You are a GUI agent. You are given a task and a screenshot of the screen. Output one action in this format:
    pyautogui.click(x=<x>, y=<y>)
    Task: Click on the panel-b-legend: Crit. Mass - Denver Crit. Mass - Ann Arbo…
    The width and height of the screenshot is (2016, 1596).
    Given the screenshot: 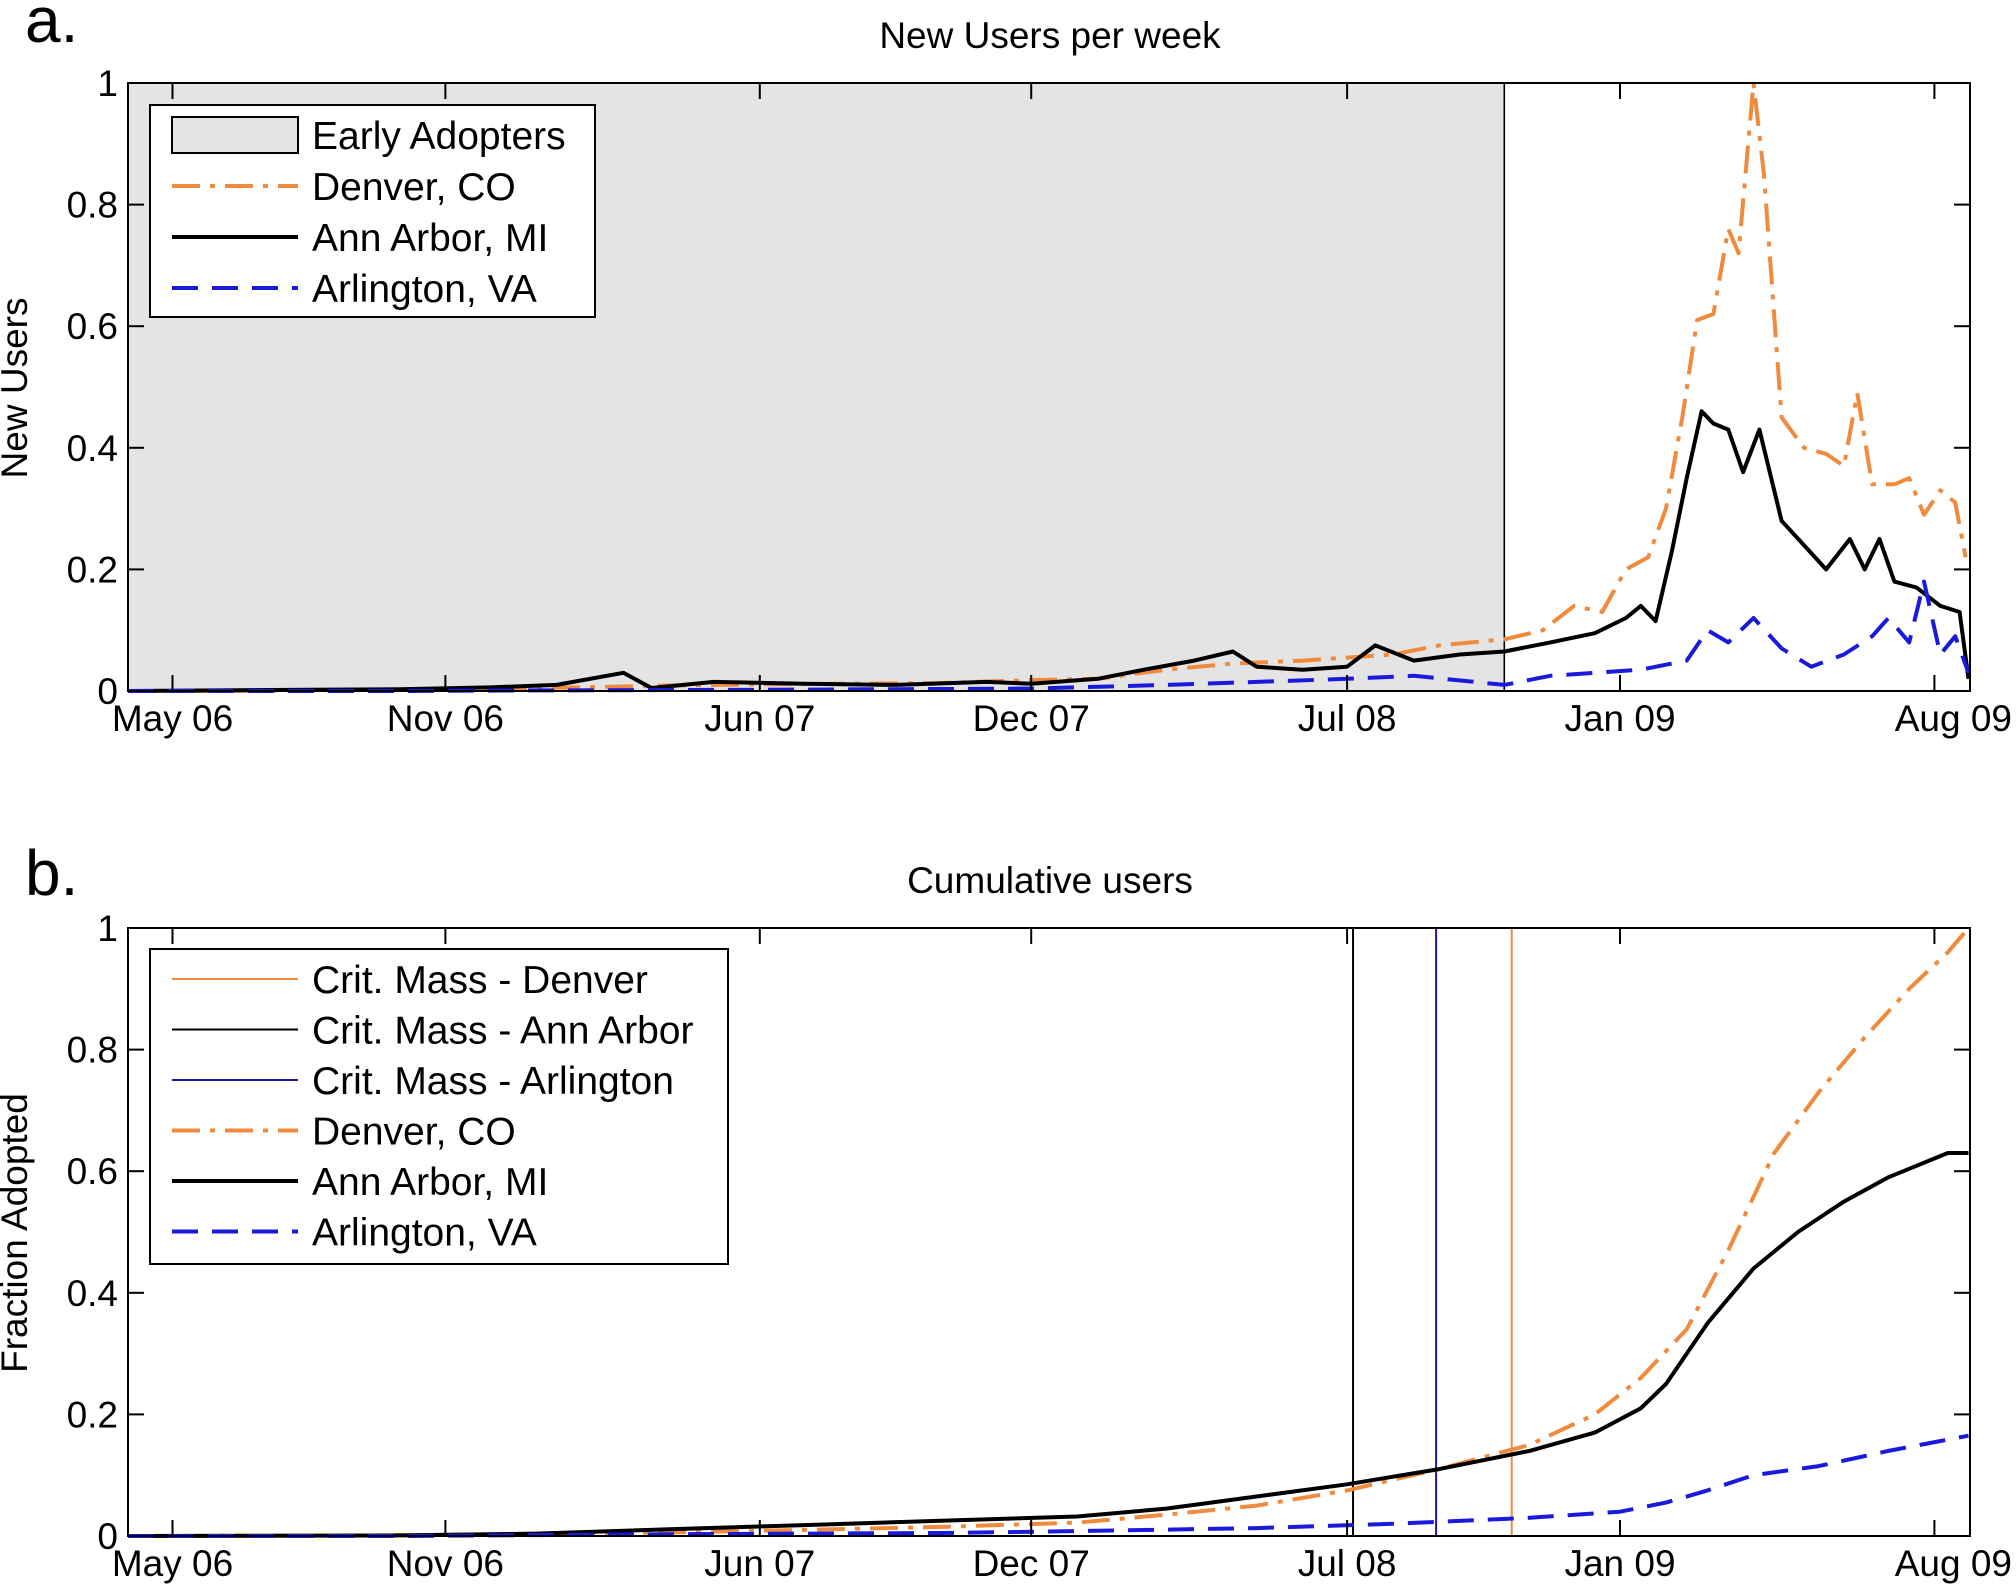 What is the action you would take?
    pyautogui.click(x=439, y=1106)
    